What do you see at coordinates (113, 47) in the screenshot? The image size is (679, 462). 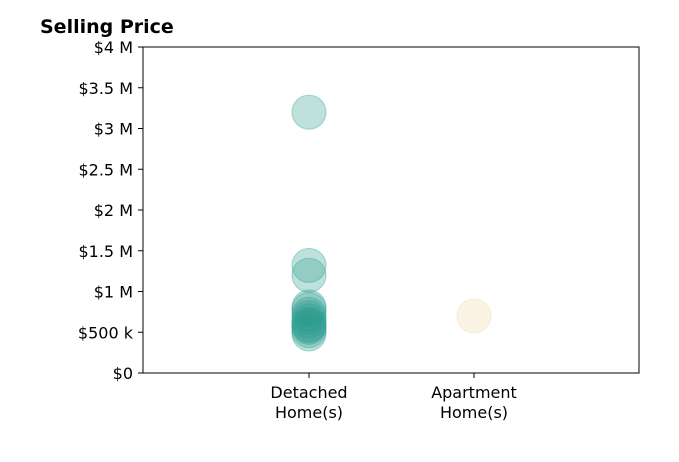 I see `y-tick-label: $4 M` at bounding box center [113, 47].